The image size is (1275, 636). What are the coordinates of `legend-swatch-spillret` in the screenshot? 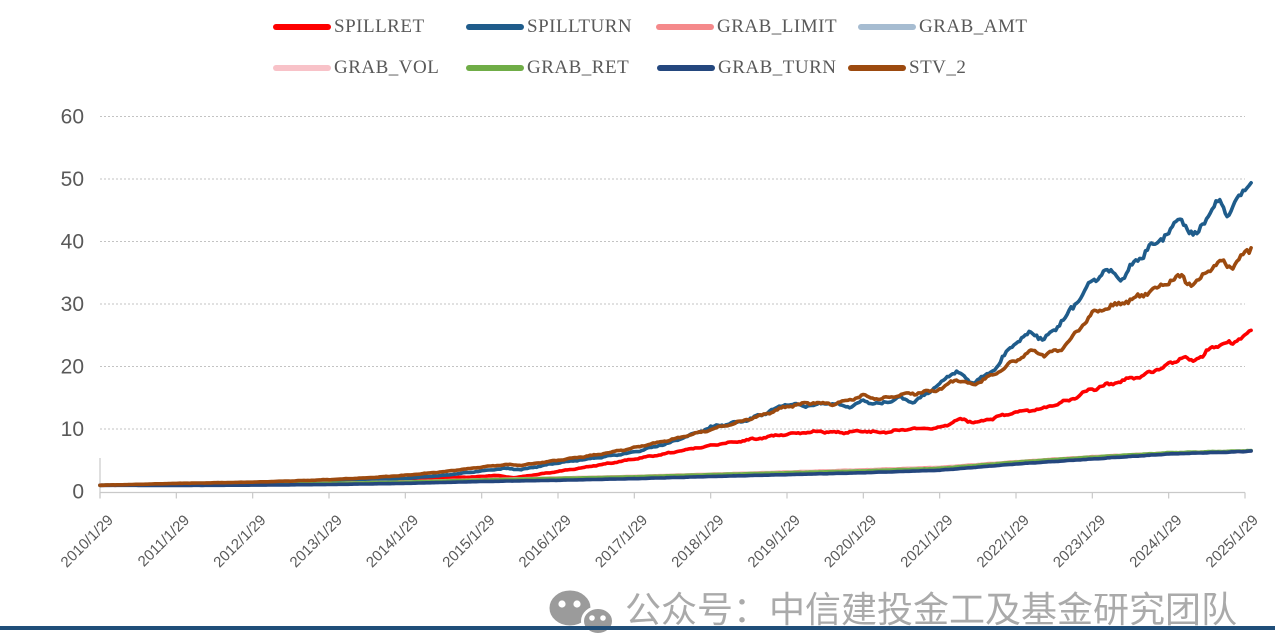 It's located at (302, 27).